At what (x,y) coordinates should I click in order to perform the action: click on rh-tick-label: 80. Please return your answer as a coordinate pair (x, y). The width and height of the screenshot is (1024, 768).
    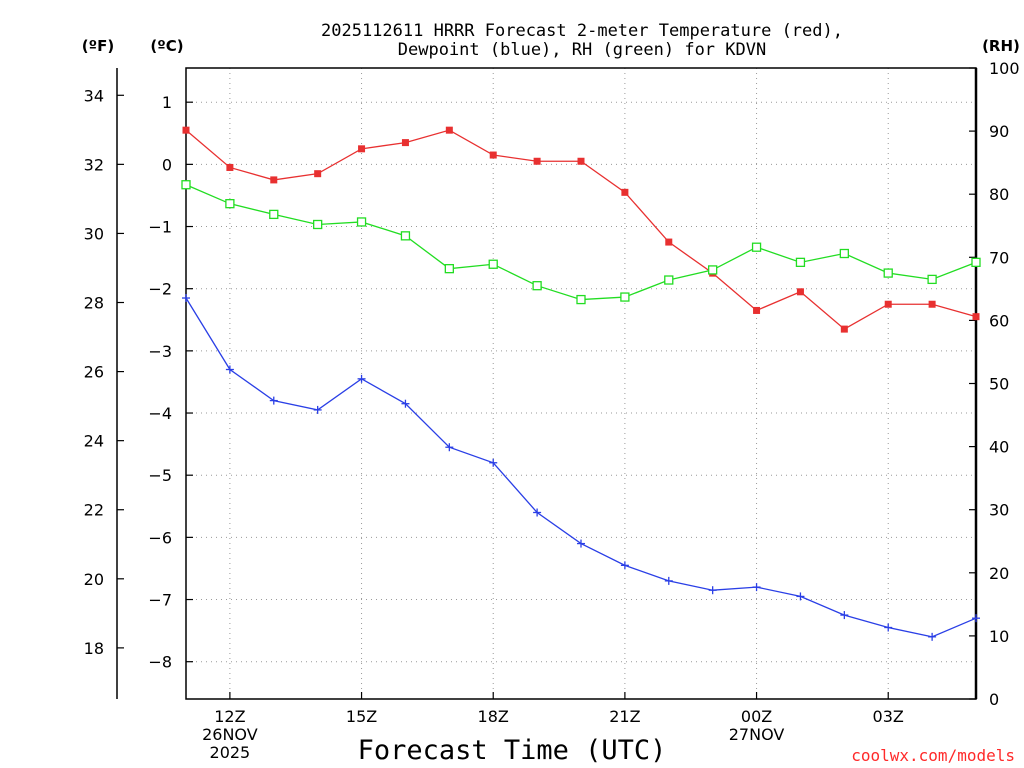
    Looking at the image, I should click on (999, 194).